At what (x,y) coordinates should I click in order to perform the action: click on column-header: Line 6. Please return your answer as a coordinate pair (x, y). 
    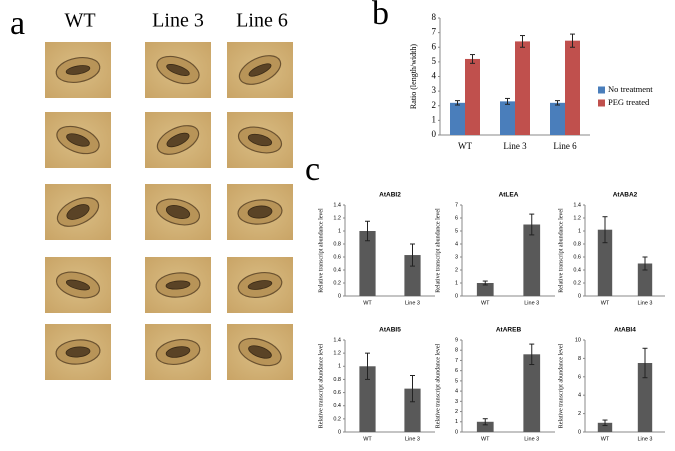
    Looking at the image, I should click on (262, 21).